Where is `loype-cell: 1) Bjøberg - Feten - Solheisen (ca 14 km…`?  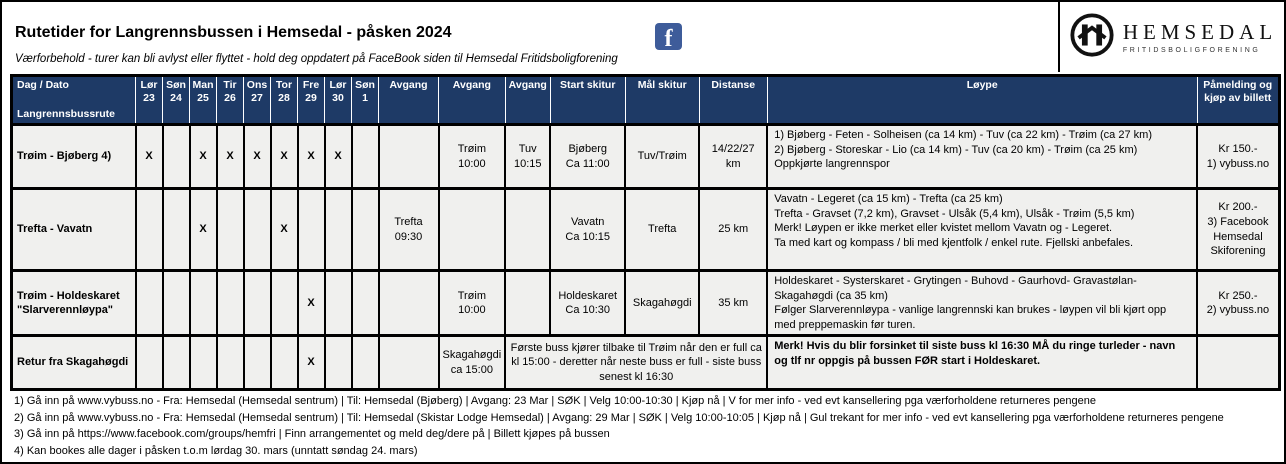 loype-cell: 1) Bjøberg - Feten - Solheisen (ca 14 km… is located at coordinates (982, 156).